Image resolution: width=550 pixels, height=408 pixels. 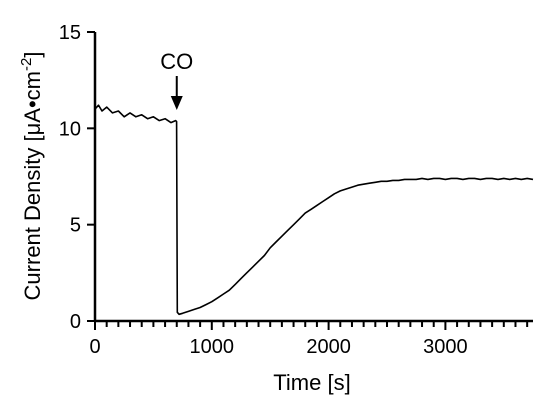 I want to click on y-axis-title: Current Density [μA•cm-2], so click(x=31, y=176).